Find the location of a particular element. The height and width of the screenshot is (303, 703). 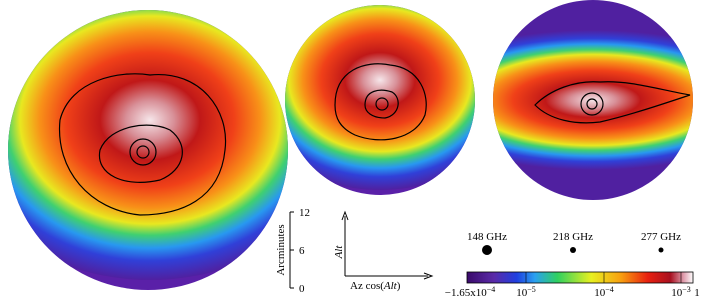

colorbar-label: 10⁻³ is located at coordinates (681, 292).